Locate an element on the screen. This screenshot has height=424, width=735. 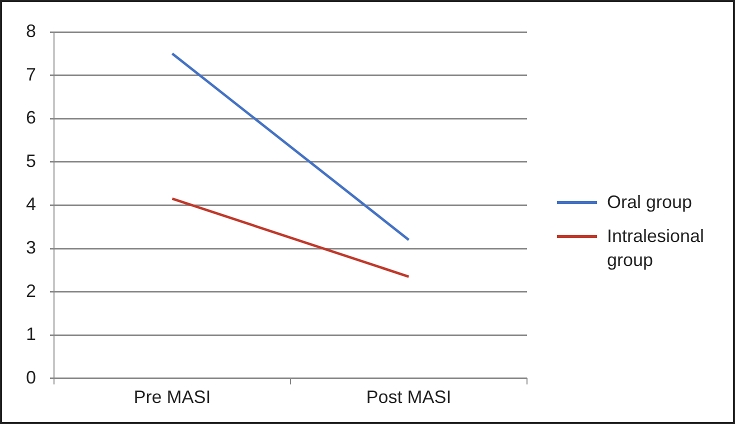
y-tick-label: 6 is located at coordinates (31, 118).